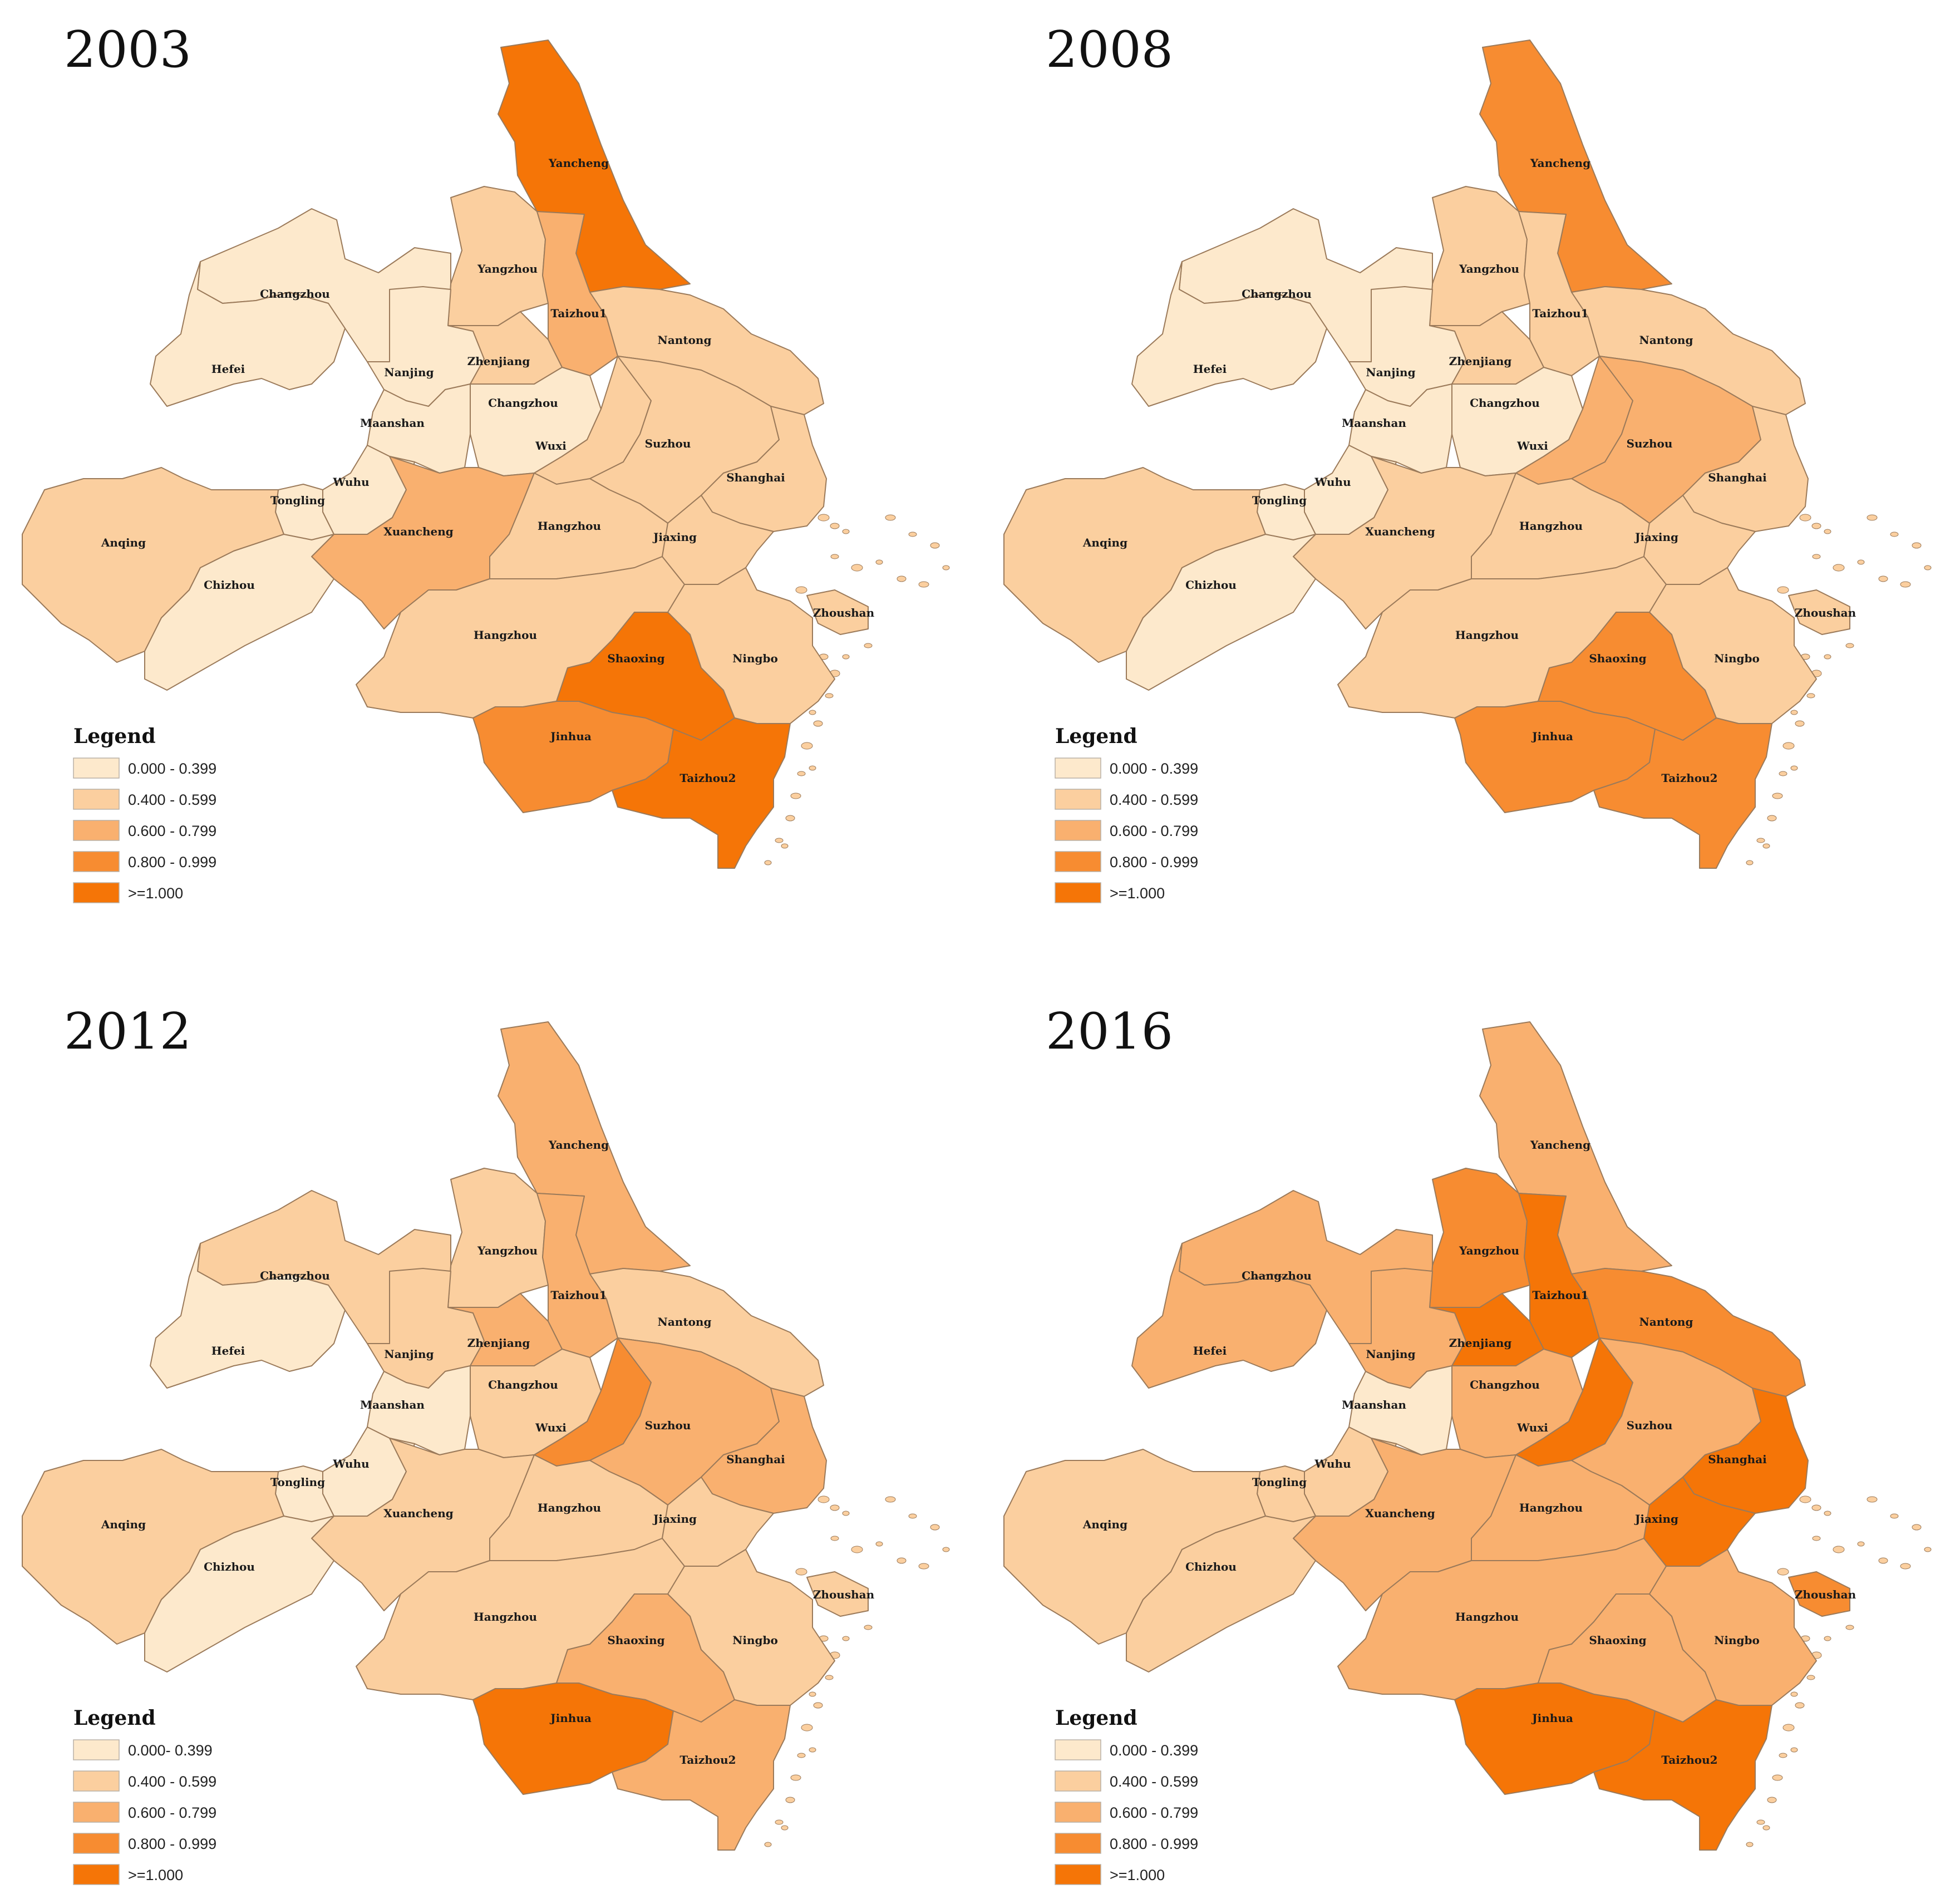 The image size is (1960, 1894). I want to click on city-label-nanjing: Nanjing, so click(409, 372).